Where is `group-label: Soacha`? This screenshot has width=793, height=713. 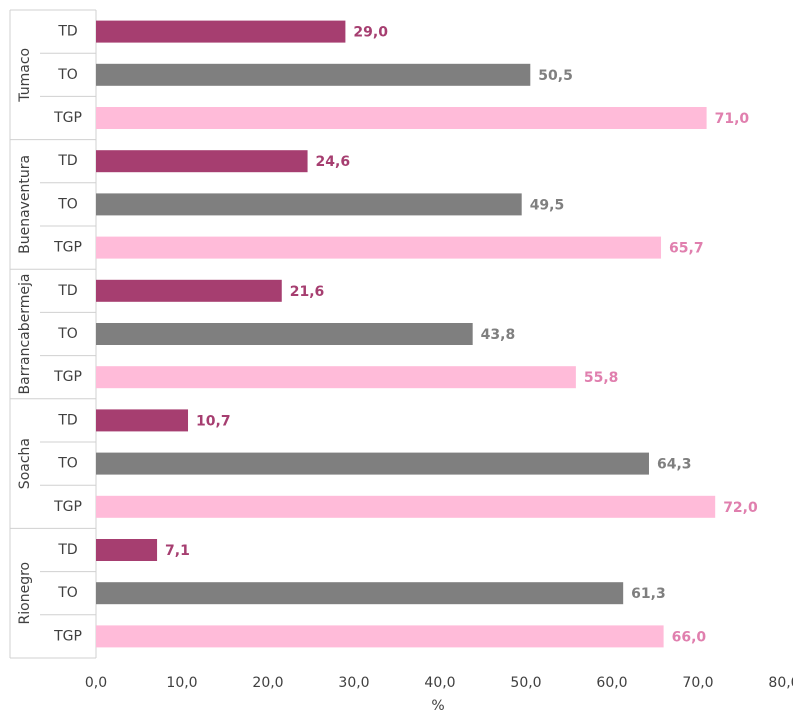 group-label: Soacha is located at coordinates (25, 463).